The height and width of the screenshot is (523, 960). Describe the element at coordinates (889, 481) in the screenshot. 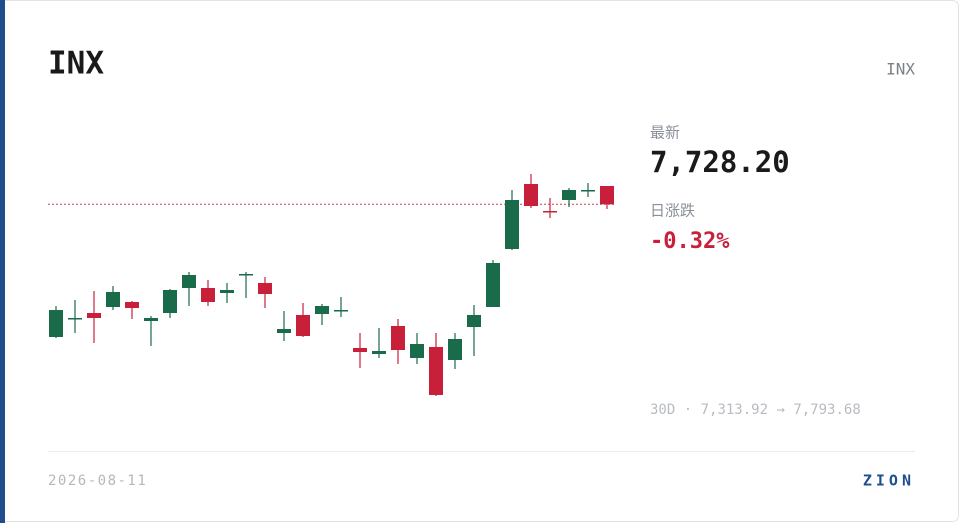

I see `brand: ZION` at that location.